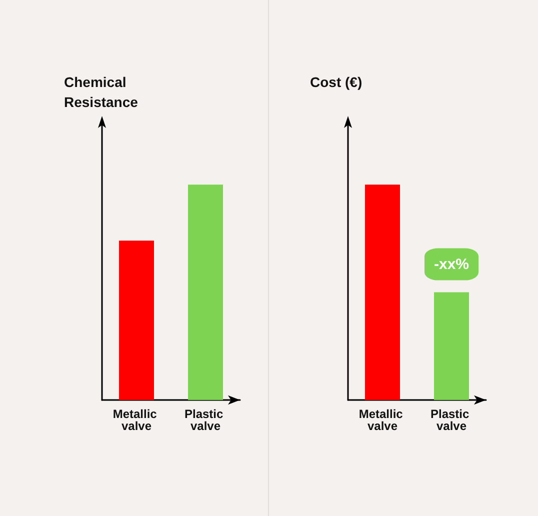 The image size is (538, 516). Describe the element at coordinates (101, 92) in the screenshot. I see `y-axis-title: Chemical Resistance` at that location.